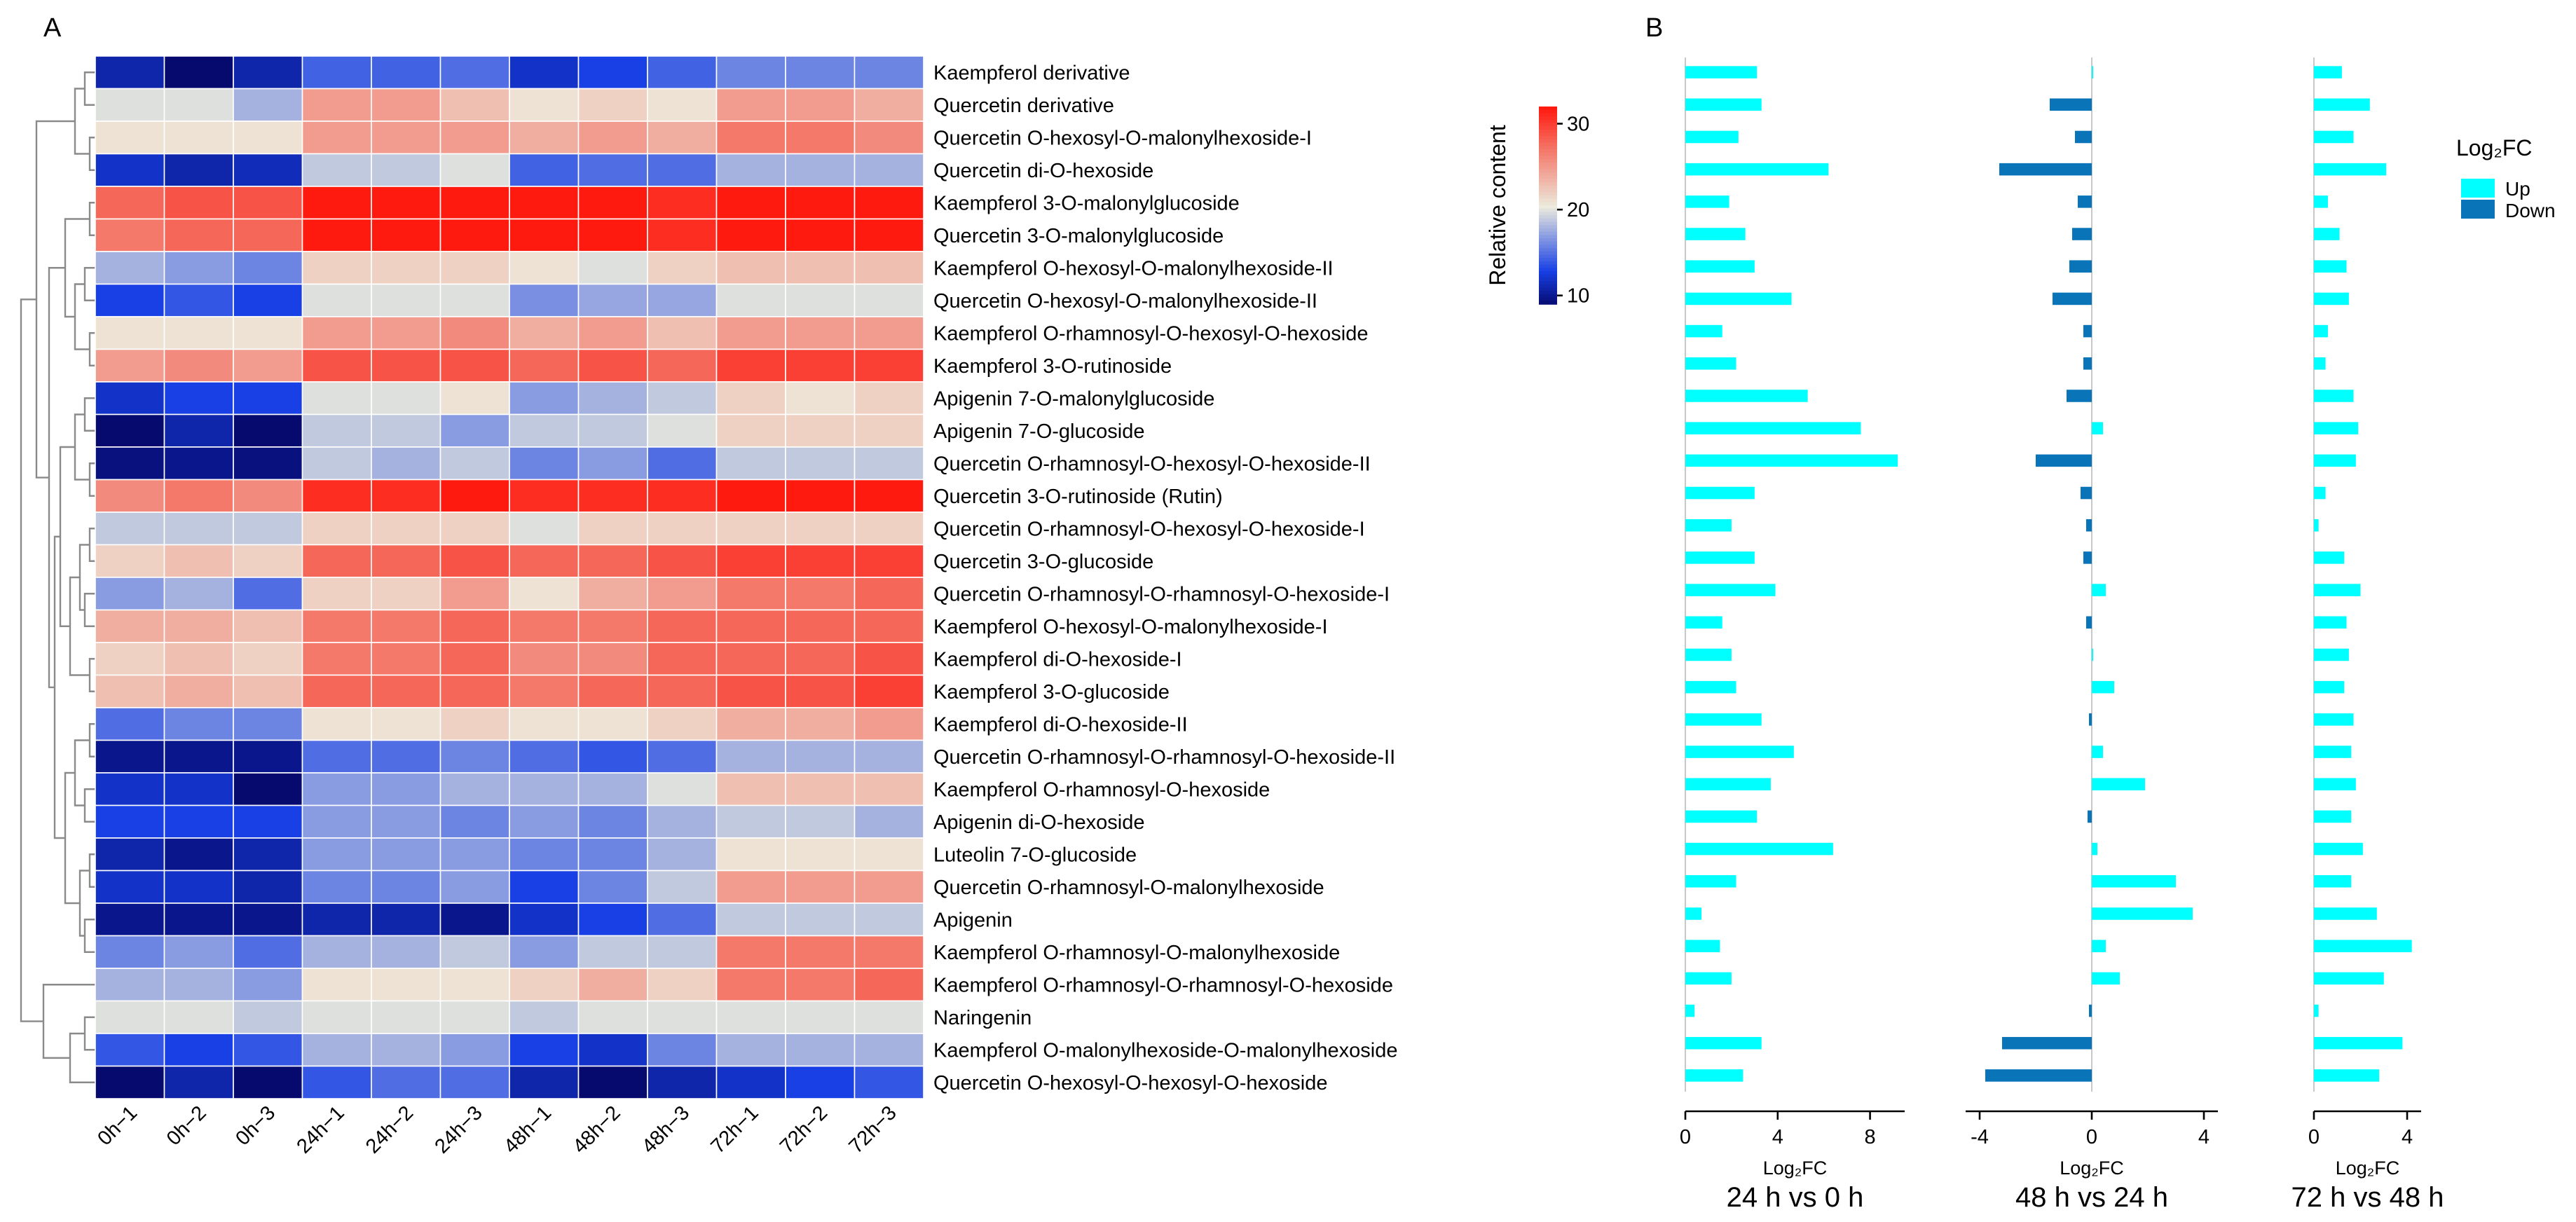 This screenshot has height=1222, width=2576. I want to click on x-tick-label: 0, so click(2091, 1137).